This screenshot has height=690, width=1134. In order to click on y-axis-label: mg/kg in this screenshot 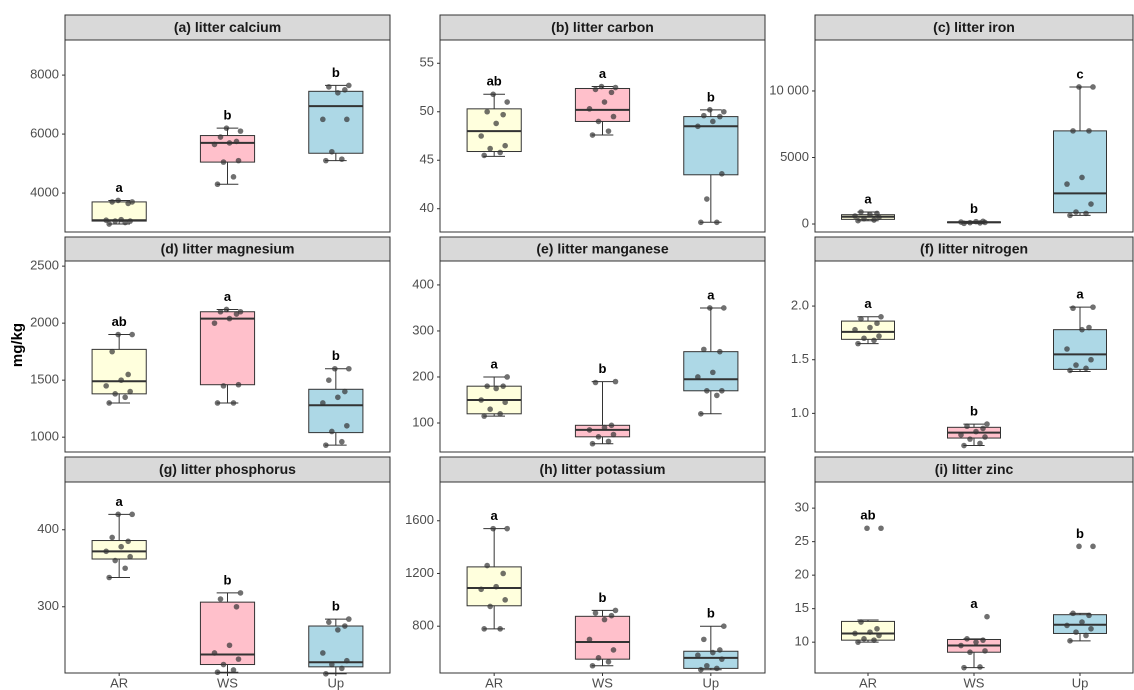, I will do `click(17, 345)`.